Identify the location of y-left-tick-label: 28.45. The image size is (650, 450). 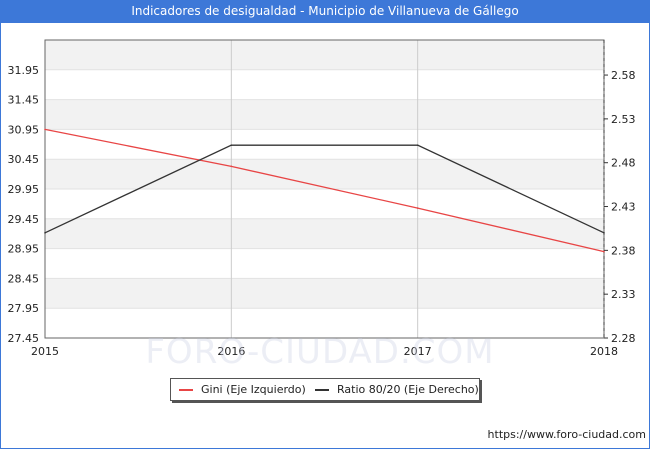
(24, 278).